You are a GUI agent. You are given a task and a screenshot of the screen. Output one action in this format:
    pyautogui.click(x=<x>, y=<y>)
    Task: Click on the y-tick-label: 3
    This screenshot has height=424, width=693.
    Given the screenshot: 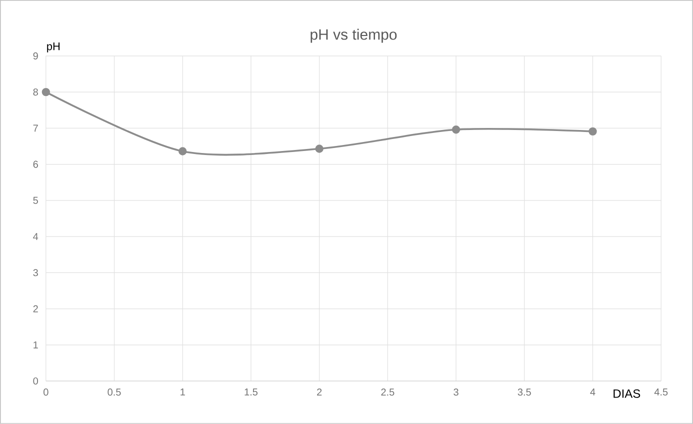 What is the action you would take?
    pyautogui.click(x=35, y=272)
    